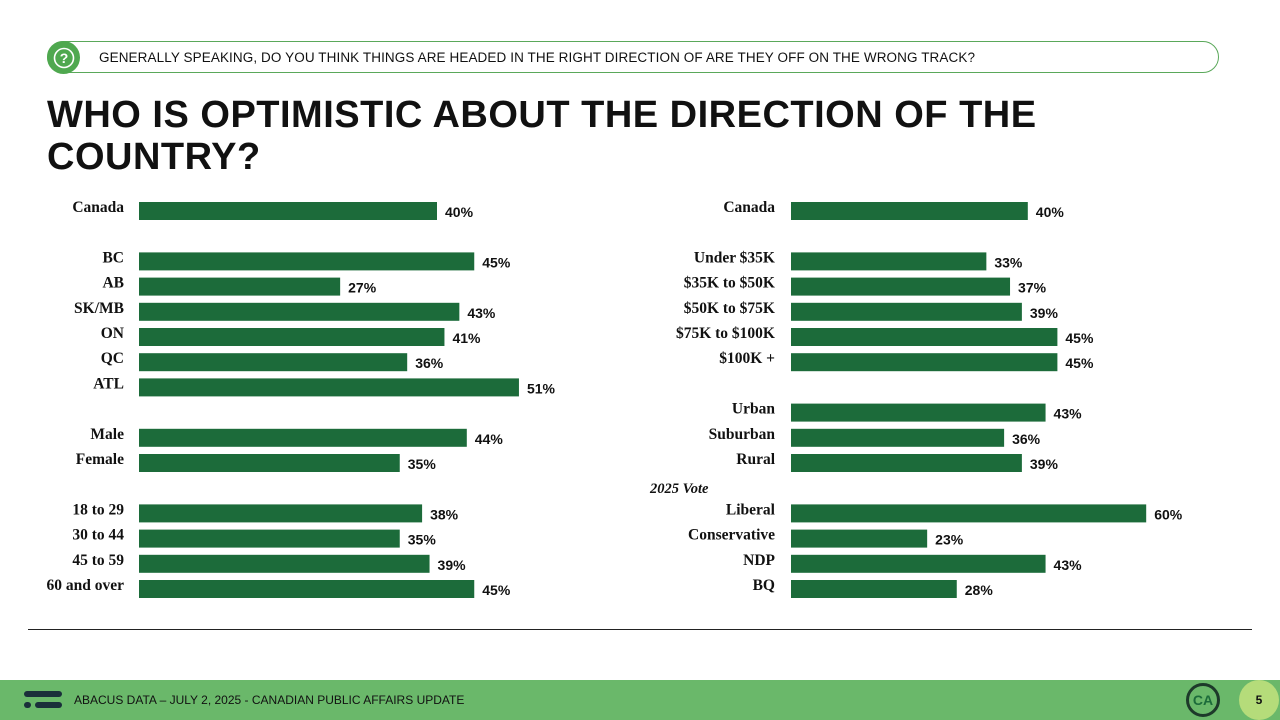 The width and height of the screenshot is (1280, 720). What do you see at coordinates (429, 363) in the screenshot?
I see `value-label-qc: 36%` at bounding box center [429, 363].